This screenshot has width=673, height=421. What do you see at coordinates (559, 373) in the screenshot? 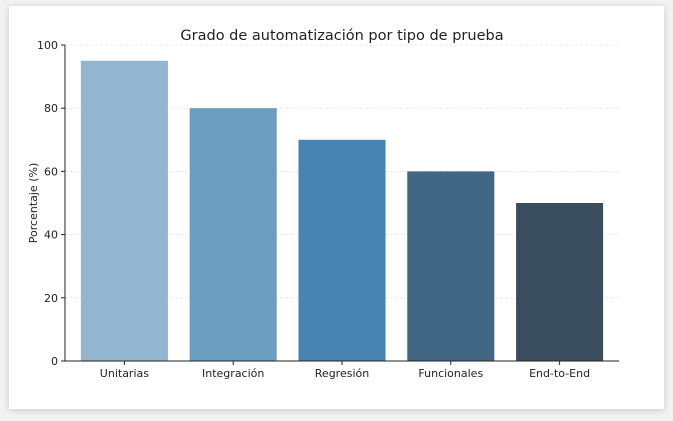
I see `x-tick-label: End-to-End` at bounding box center [559, 373].